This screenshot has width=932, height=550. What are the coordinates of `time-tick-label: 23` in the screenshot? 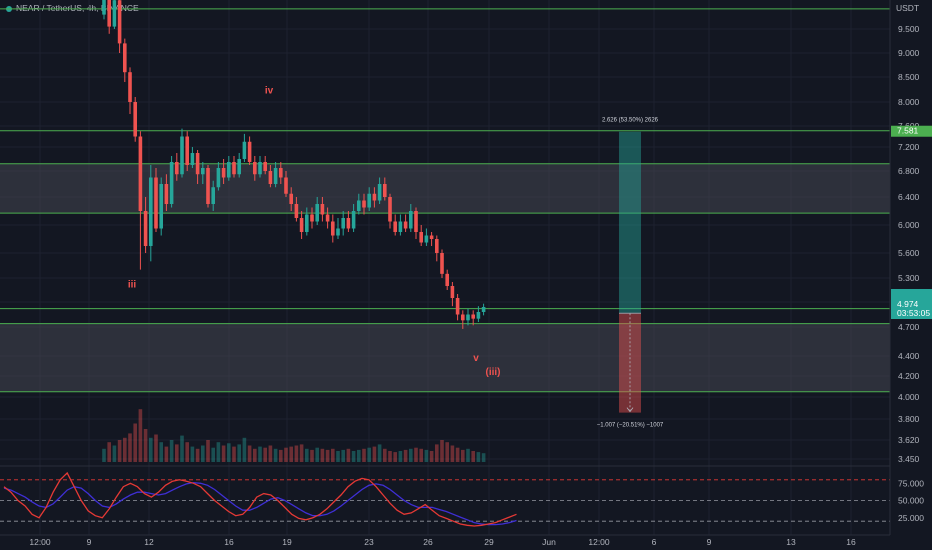 It's located at (369, 542).